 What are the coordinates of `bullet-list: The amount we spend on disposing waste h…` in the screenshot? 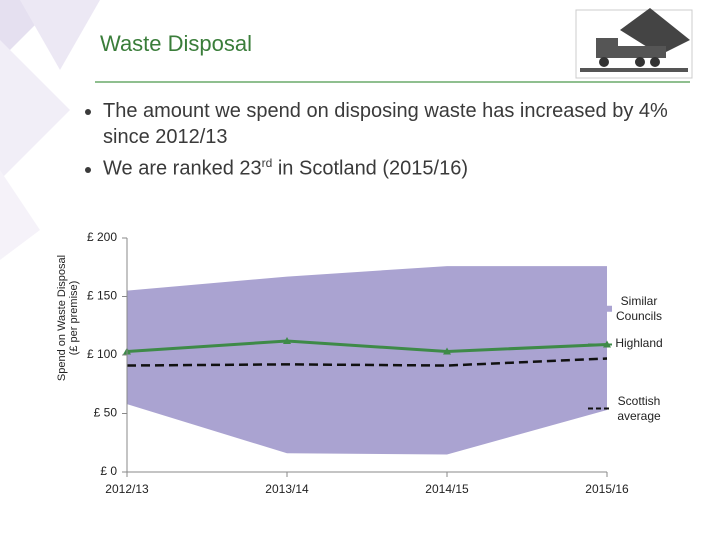 It's located at (375, 140).